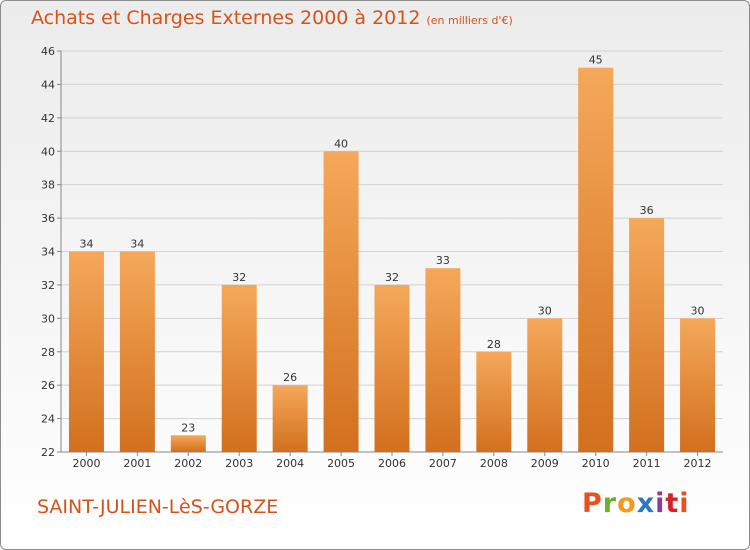  I want to click on x-tick-label: 2007, so click(443, 463).